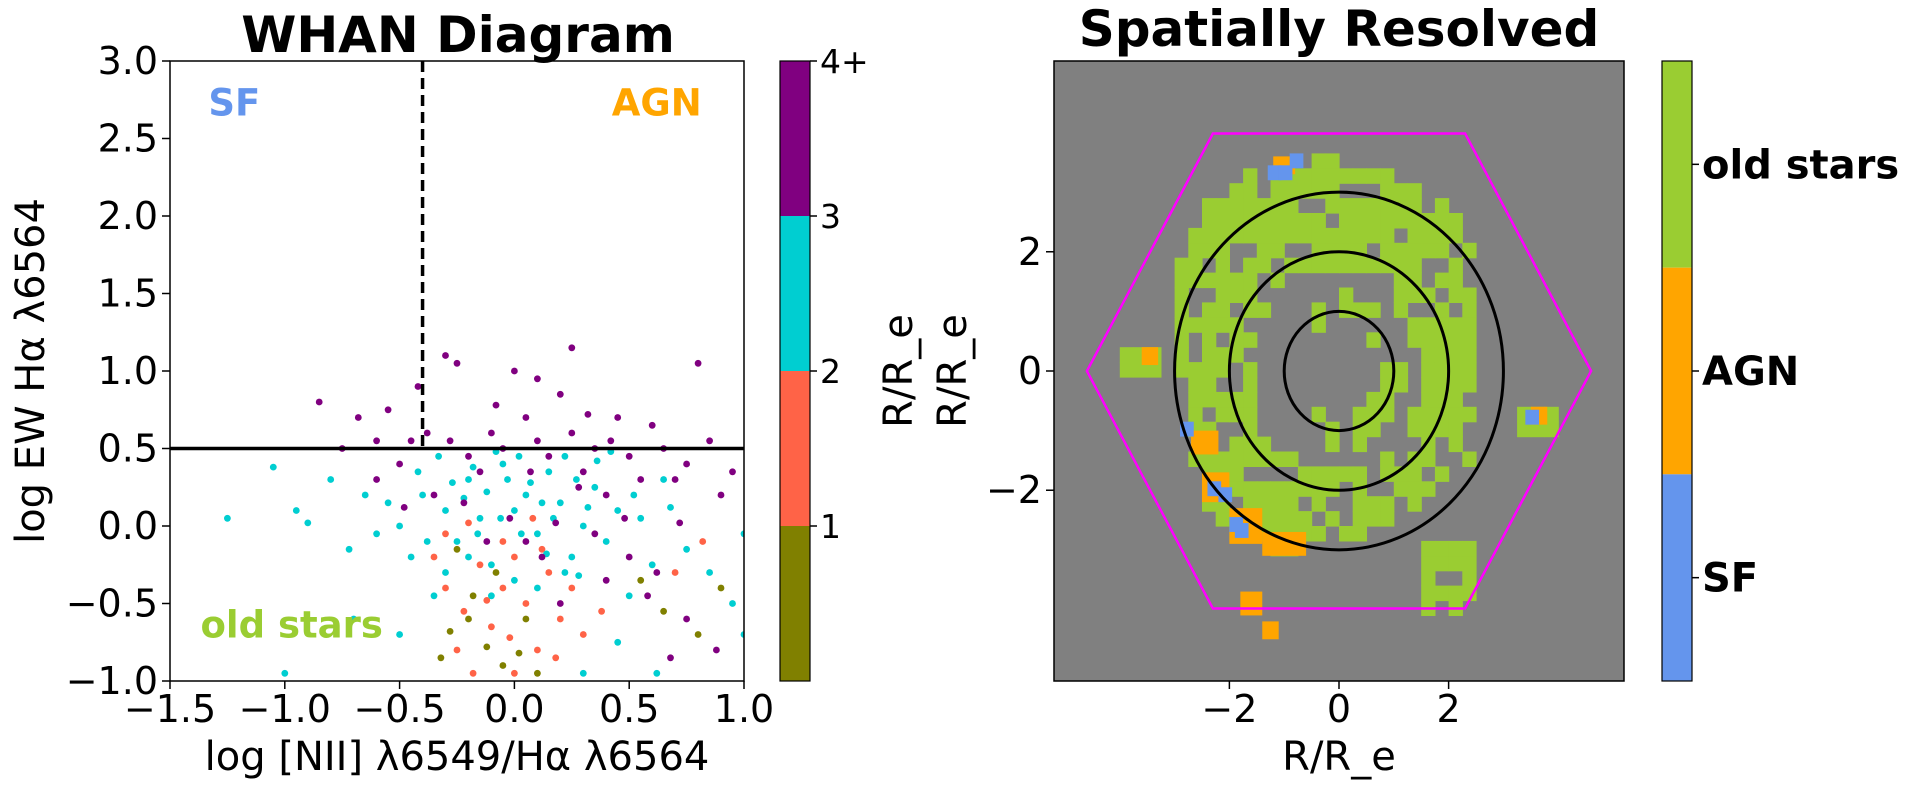 The image size is (1916, 790). What do you see at coordinates (830, 526) in the screenshot?
I see `whan-colorbar-tick-label: 1` at bounding box center [830, 526].